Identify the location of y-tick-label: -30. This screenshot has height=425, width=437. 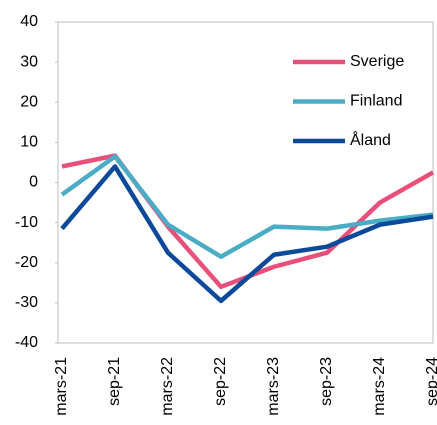
(26, 302).